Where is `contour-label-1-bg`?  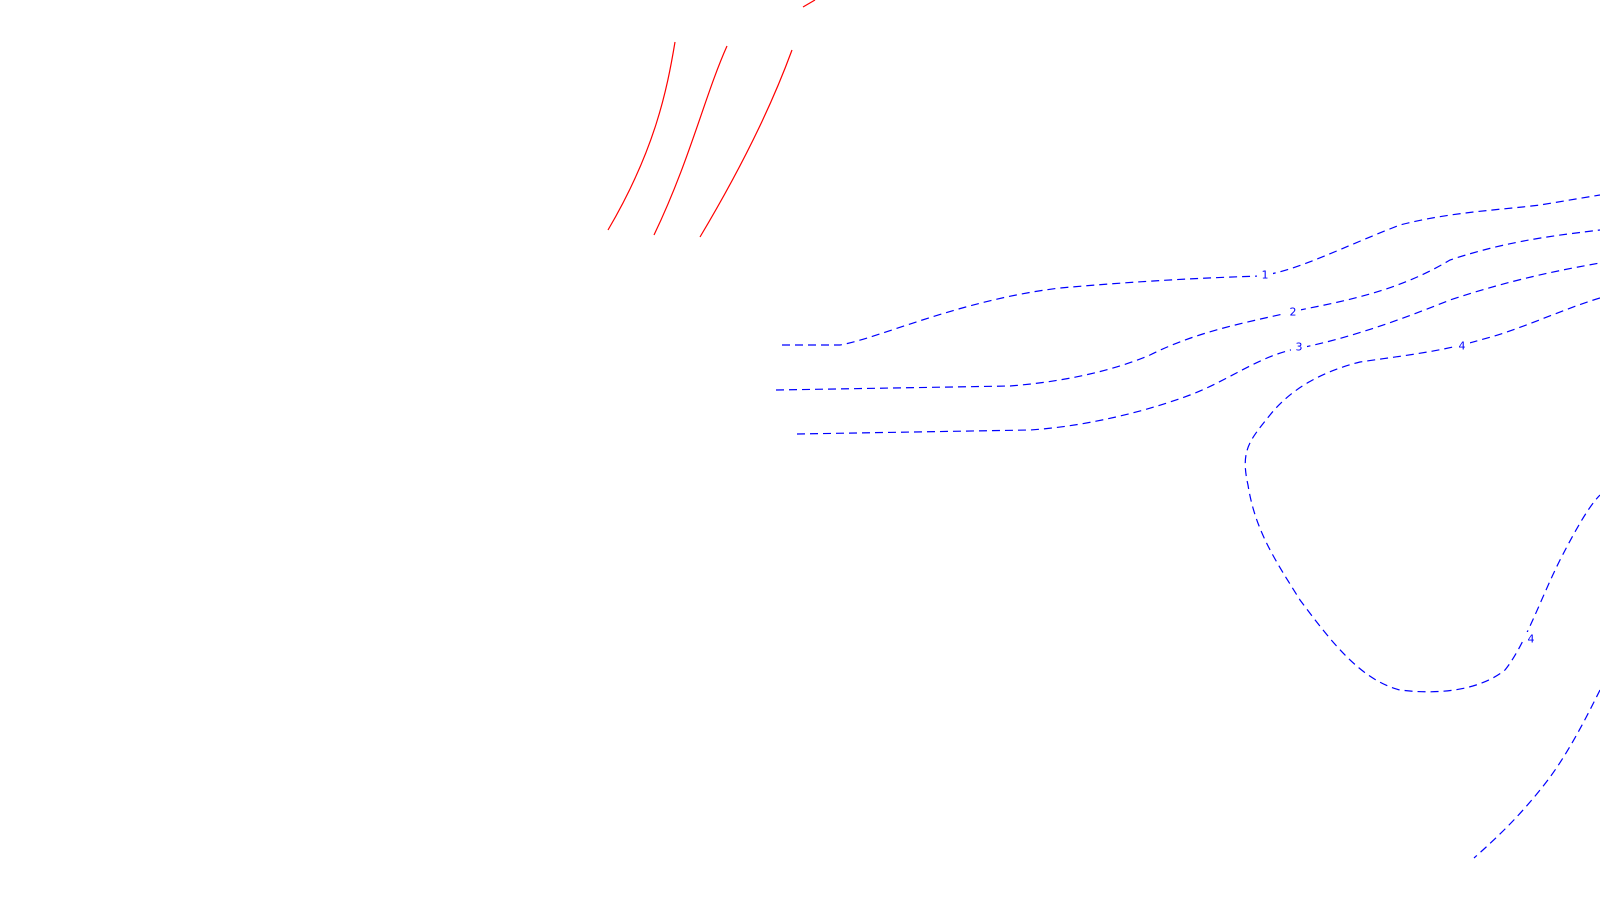 contour-label-1-bg is located at coordinates (1265, 275).